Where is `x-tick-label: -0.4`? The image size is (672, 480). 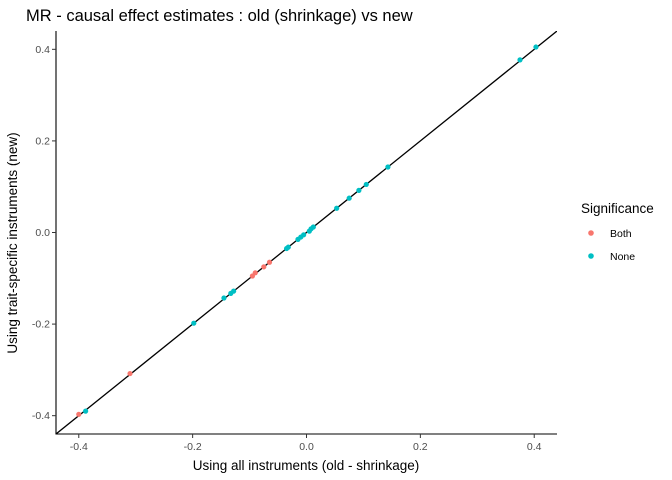
x-tick-label: -0.4 is located at coordinates (79, 447).